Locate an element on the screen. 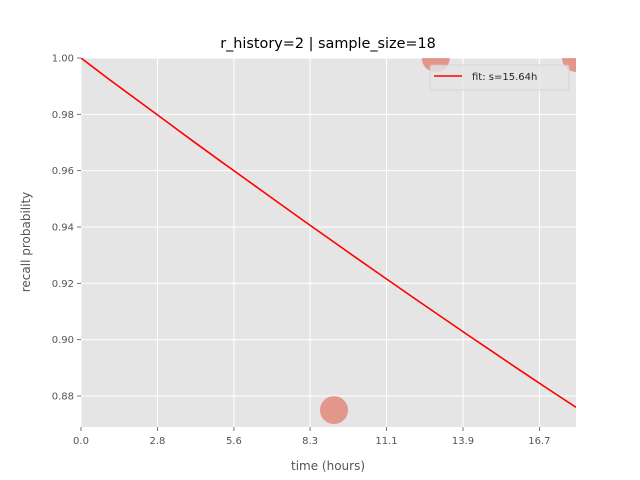  x-tick-label: 11.1 is located at coordinates (386, 441).